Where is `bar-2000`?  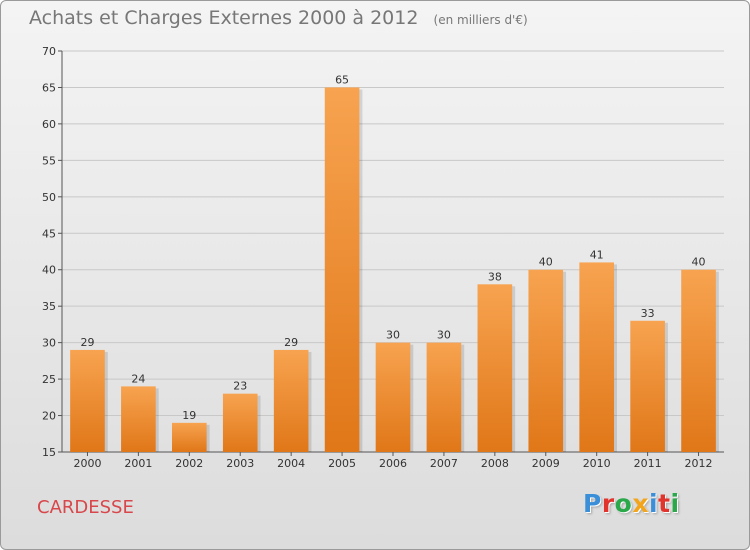
bar-2000 is located at coordinates (87, 400).